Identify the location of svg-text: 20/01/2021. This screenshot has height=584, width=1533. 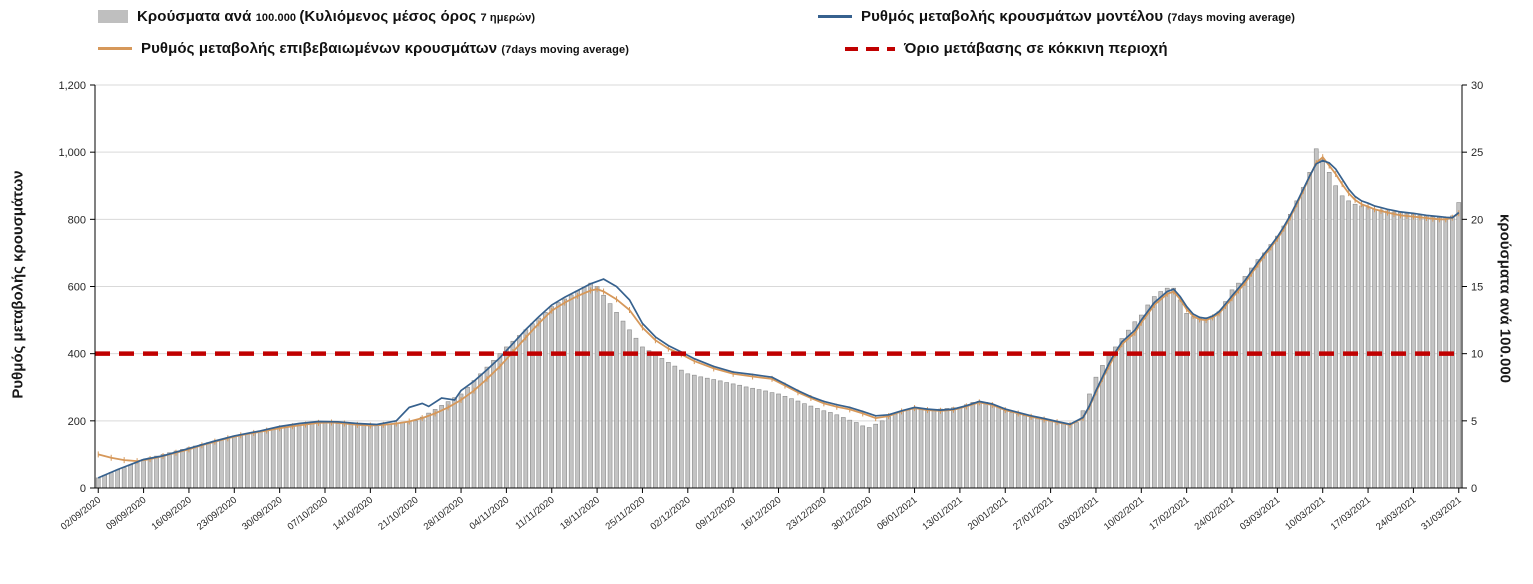
(988, 514).